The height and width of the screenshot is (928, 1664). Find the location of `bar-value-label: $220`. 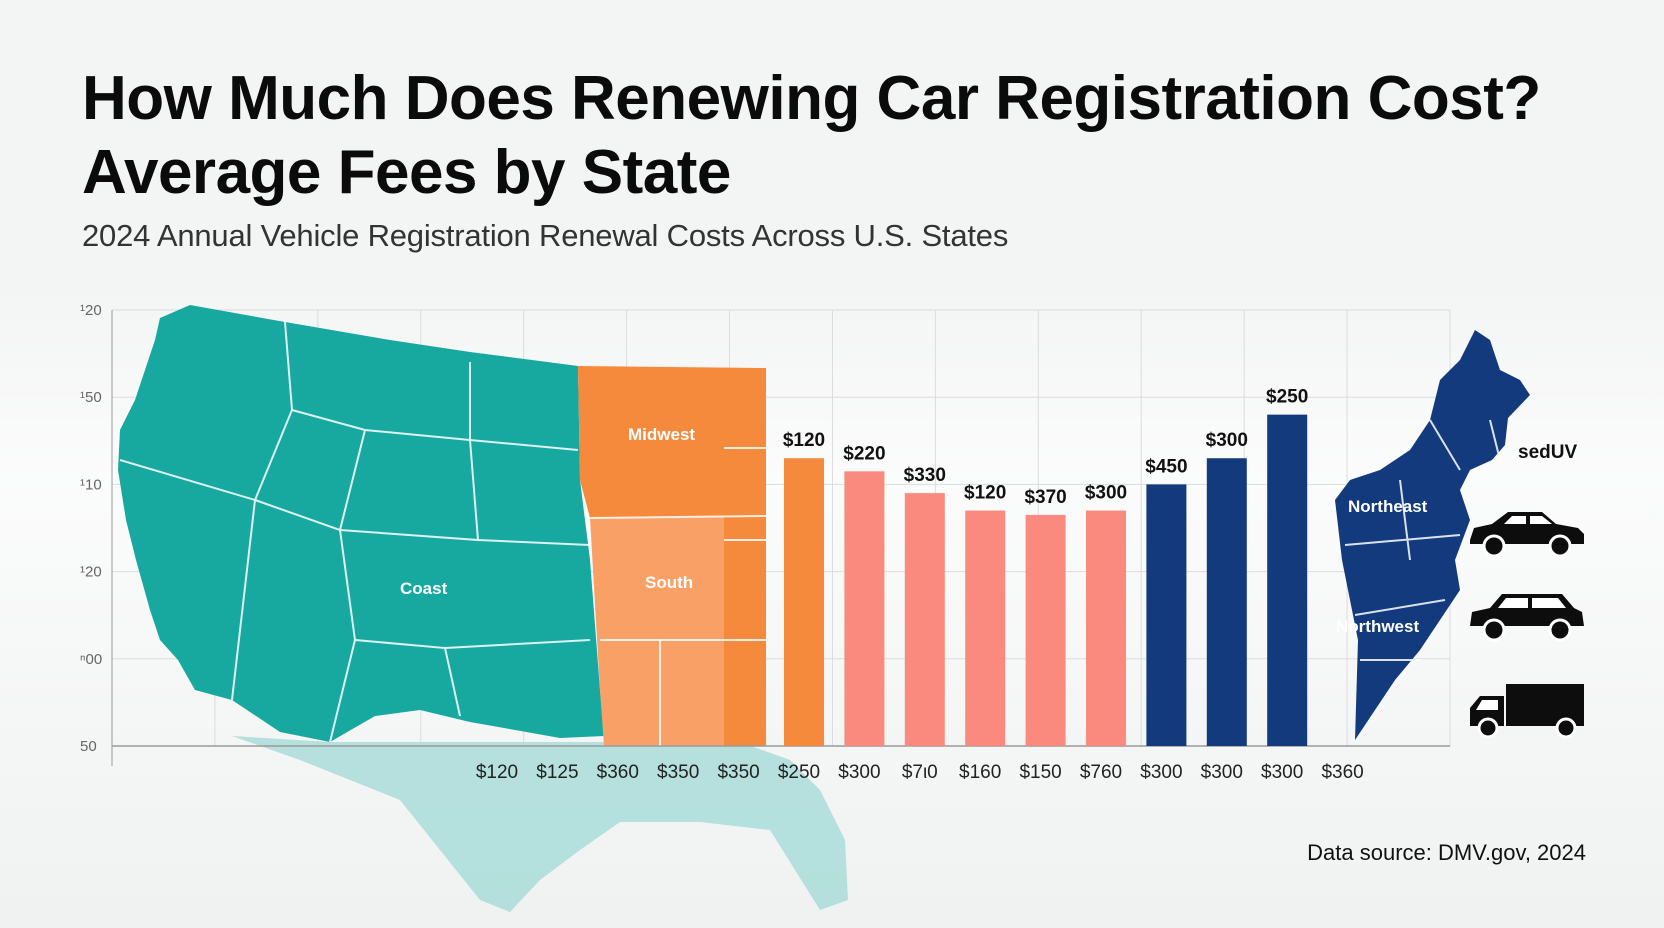

bar-value-label: $220 is located at coordinates (864, 453).